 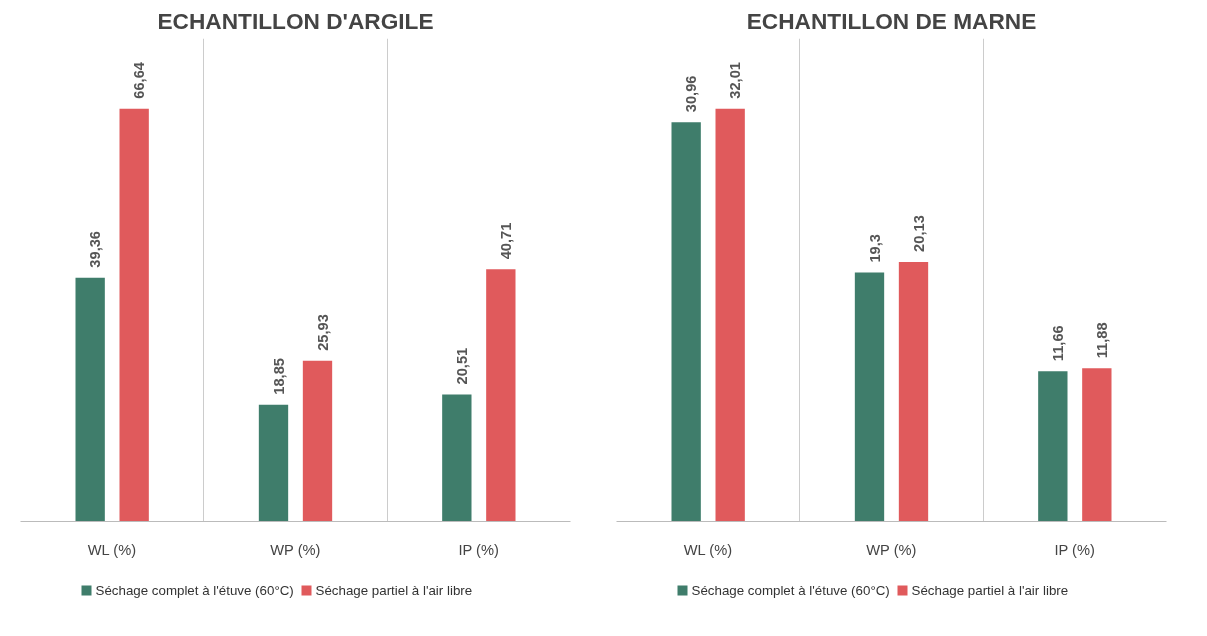 What do you see at coordinates (1101, 340) in the screenshot?
I see `data-label: 11,88` at bounding box center [1101, 340].